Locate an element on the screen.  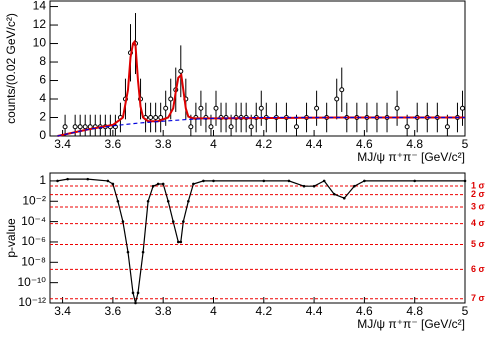
sigma-label: 6 σ is located at coordinates (478, 269).